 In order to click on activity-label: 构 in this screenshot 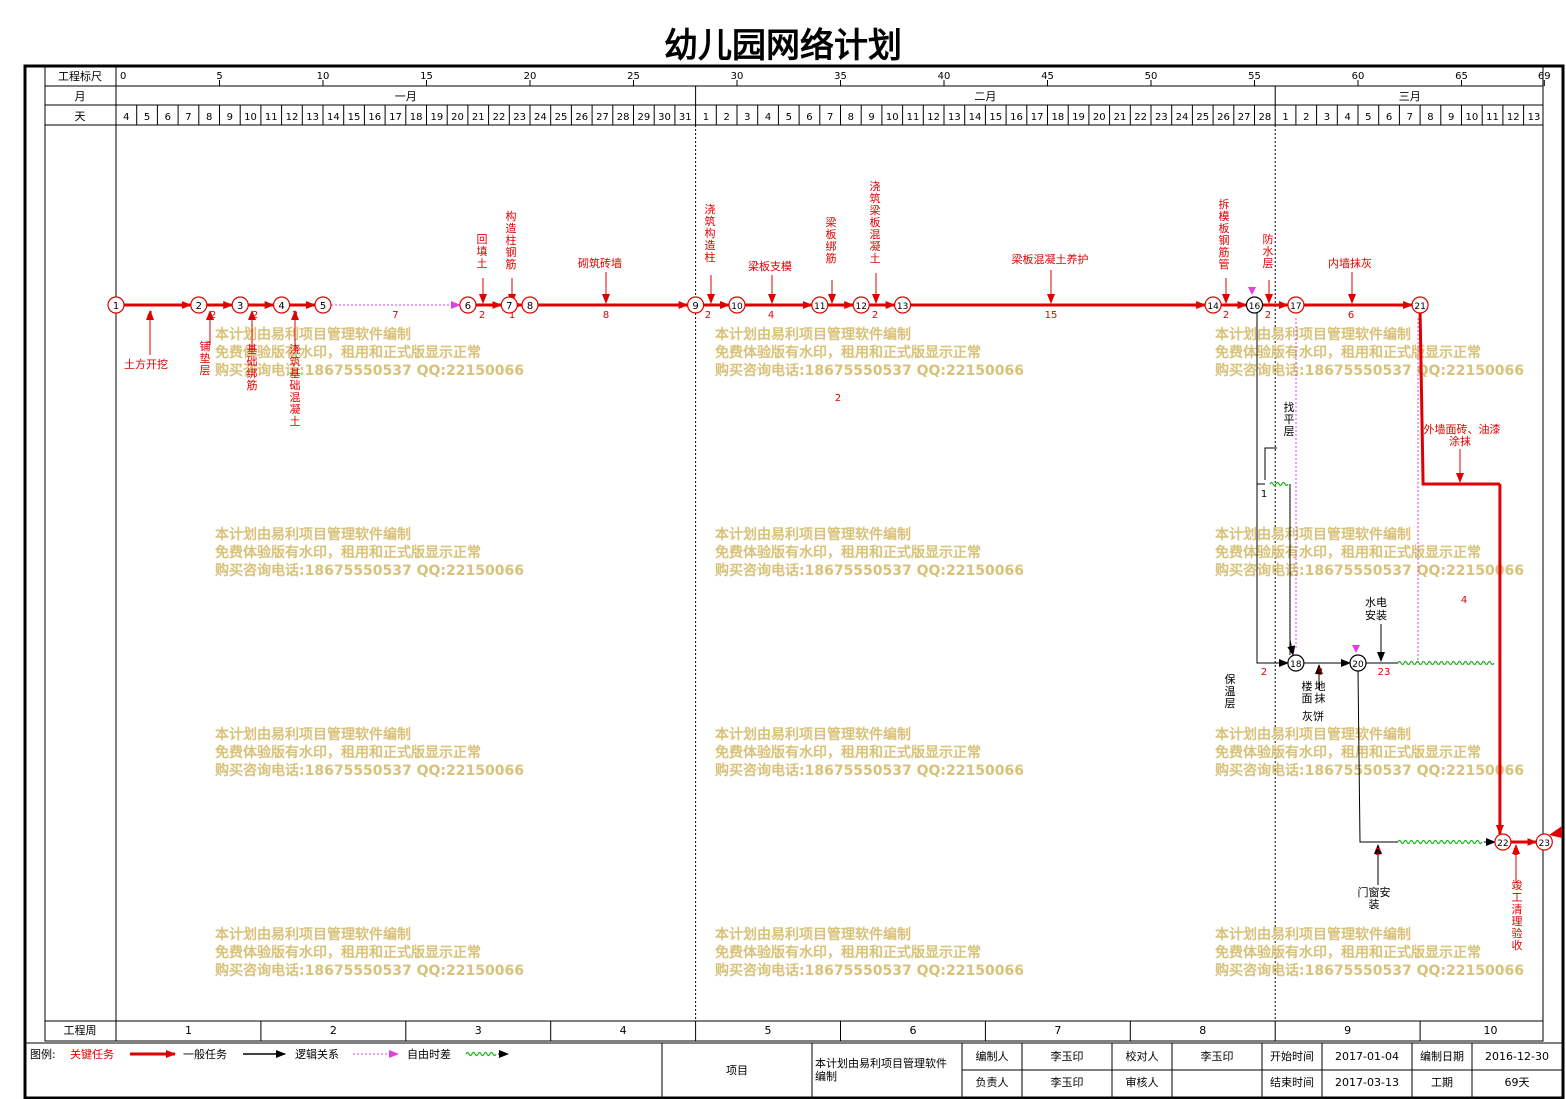, I will do `click(511, 216)`.